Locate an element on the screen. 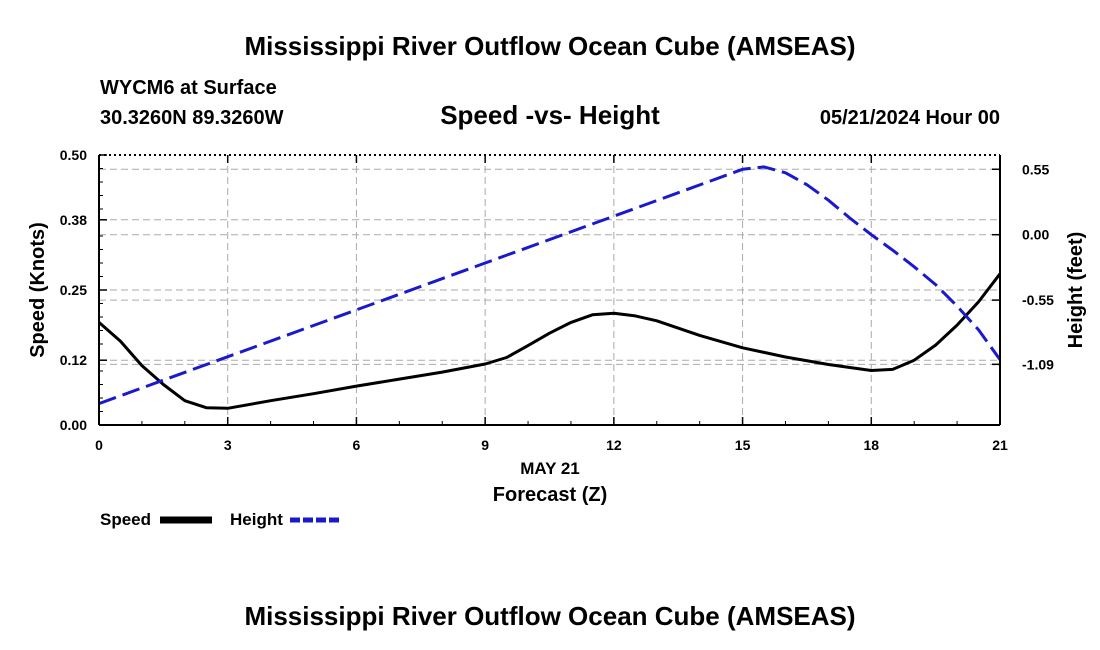 The height and width of the screenshot is (650, 1100). y2-tick-label: -0.55 is located at coordinates (1038, 300).